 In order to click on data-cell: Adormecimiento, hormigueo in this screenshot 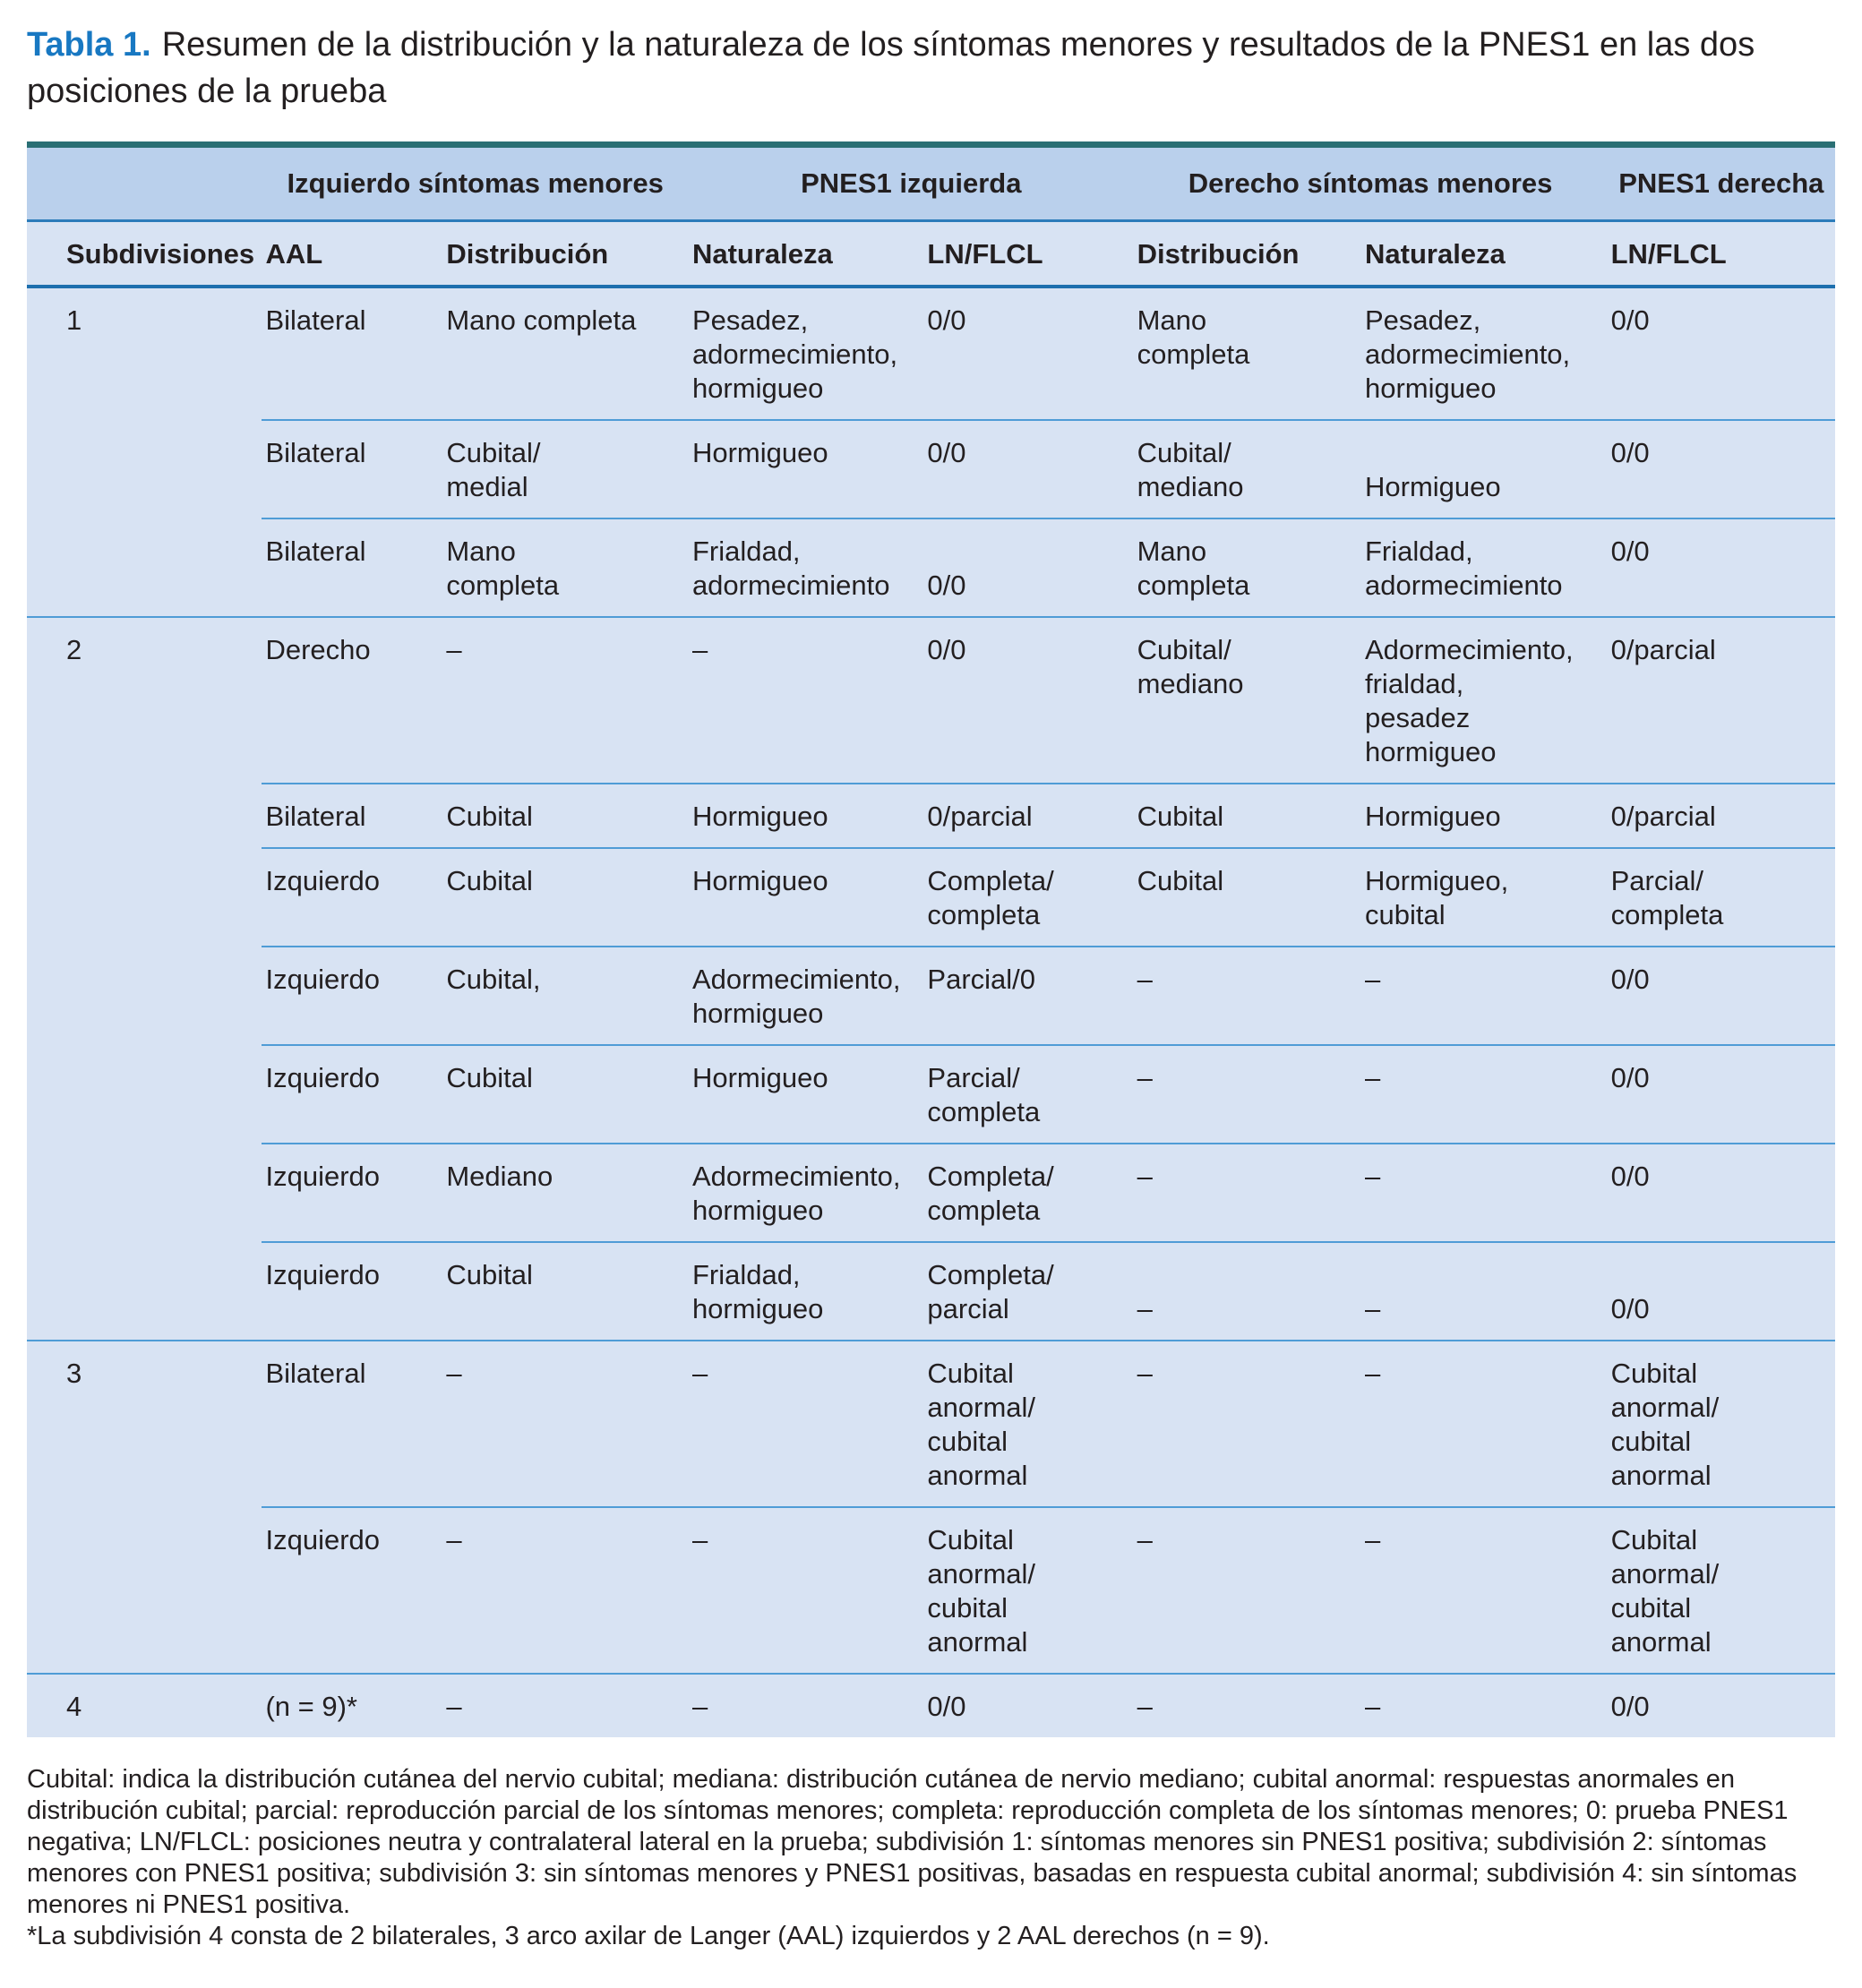, I will do `click(806, 995)`.